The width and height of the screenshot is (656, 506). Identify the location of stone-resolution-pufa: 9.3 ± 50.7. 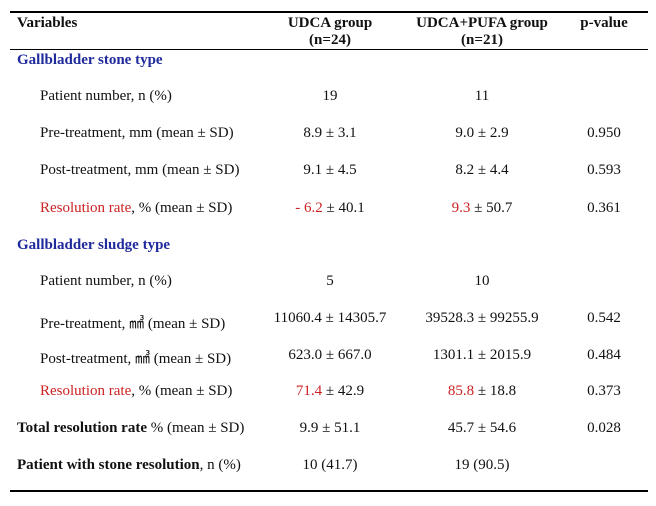
(482, 208).